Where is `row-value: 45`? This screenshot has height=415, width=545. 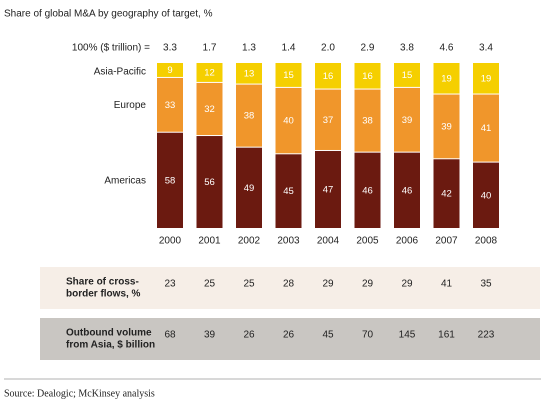
row-value: 45 is located at coordinates (328, 335).